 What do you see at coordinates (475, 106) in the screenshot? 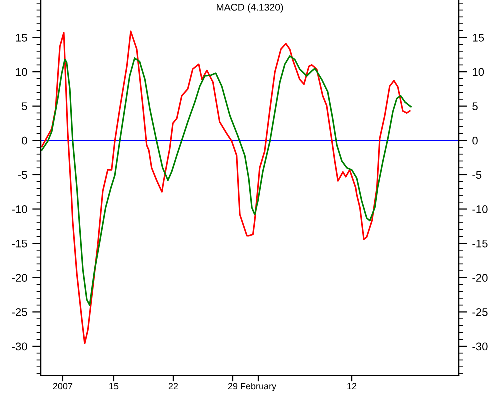
I see `y2-tick-label: 5` at bounding box center [475, 106].